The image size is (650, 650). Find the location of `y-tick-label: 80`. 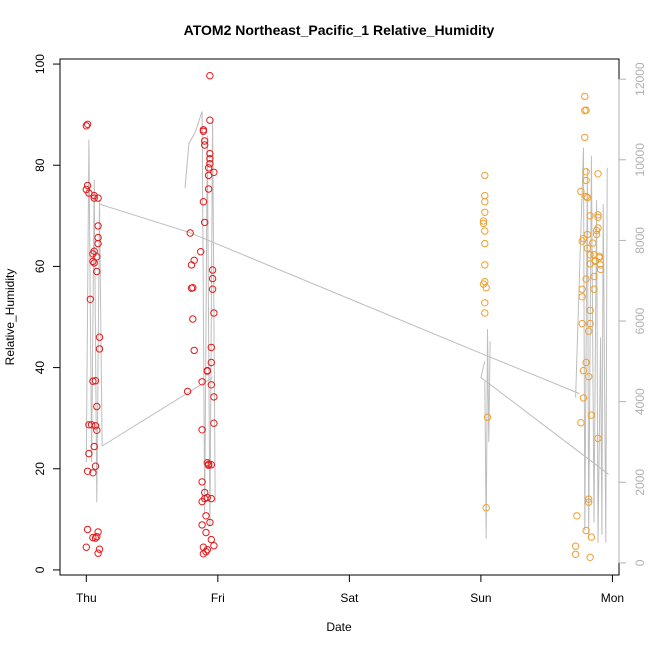

y-tick-label: 80 is located at coordinates (40, 165).